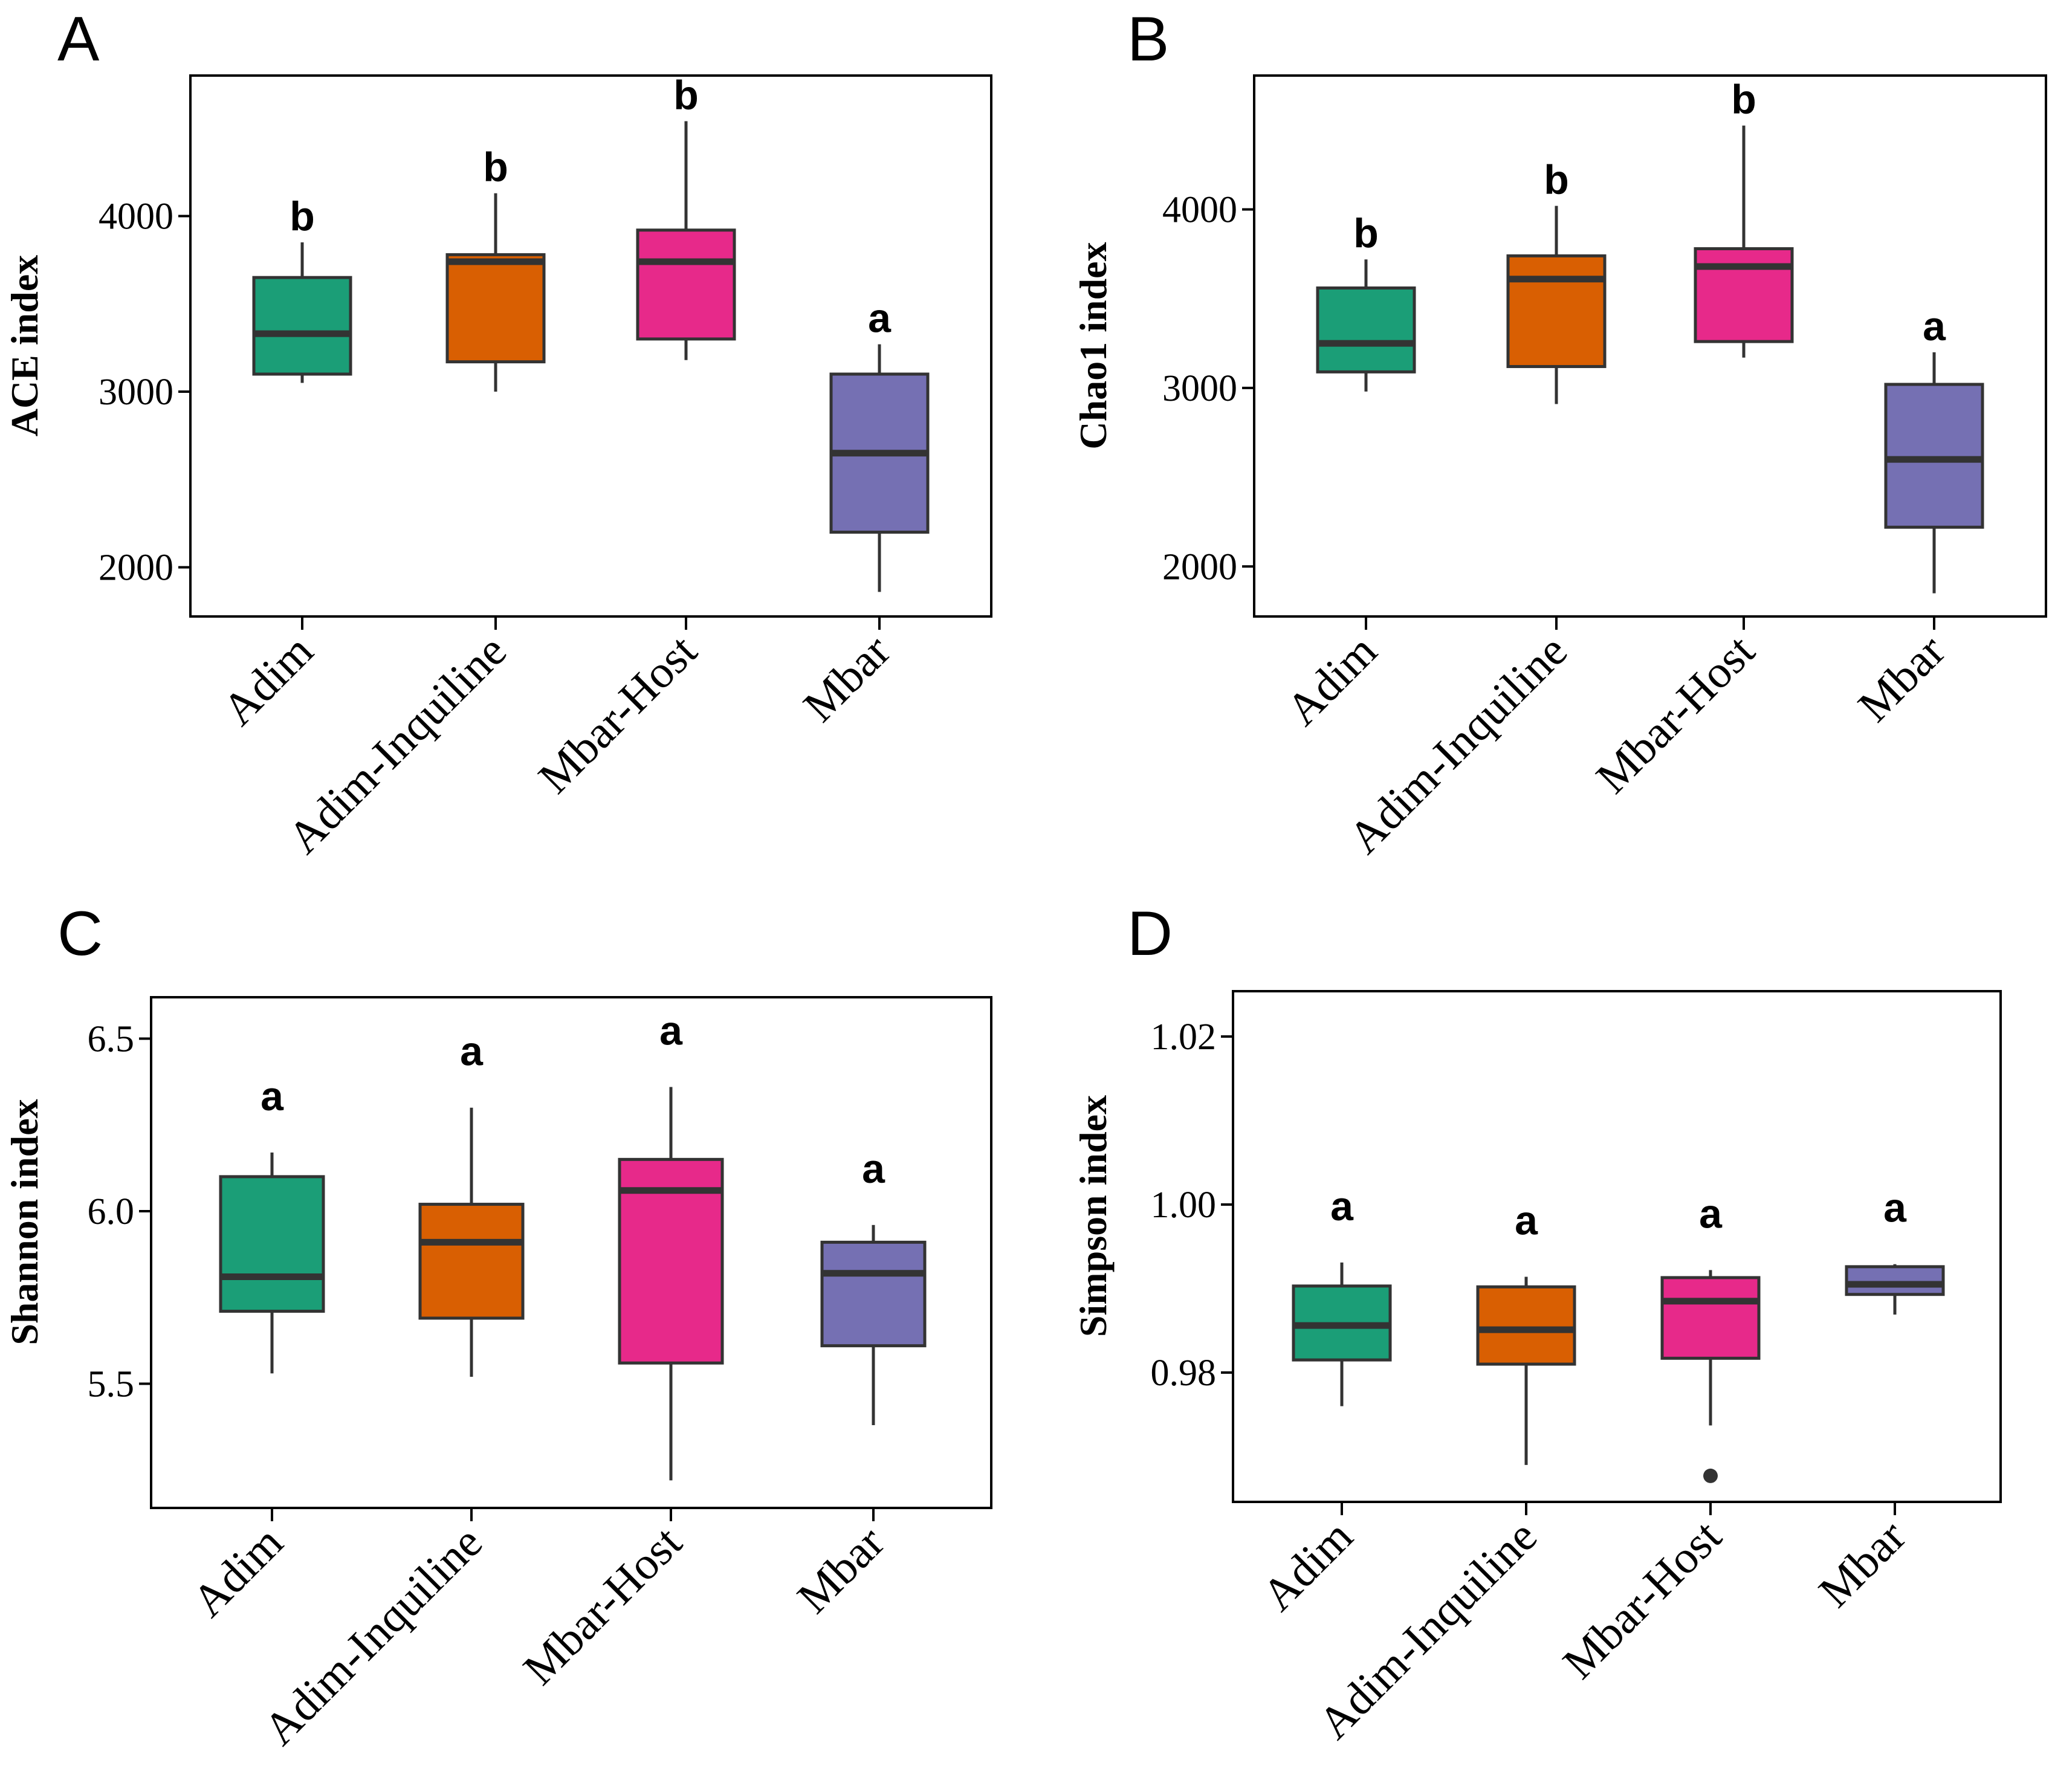 Image resolution: width=2052 pixels, height=1792 pixels. I want to click on panel-d-mbar-x-tick-label: Mbar, so click(1862, 1564).